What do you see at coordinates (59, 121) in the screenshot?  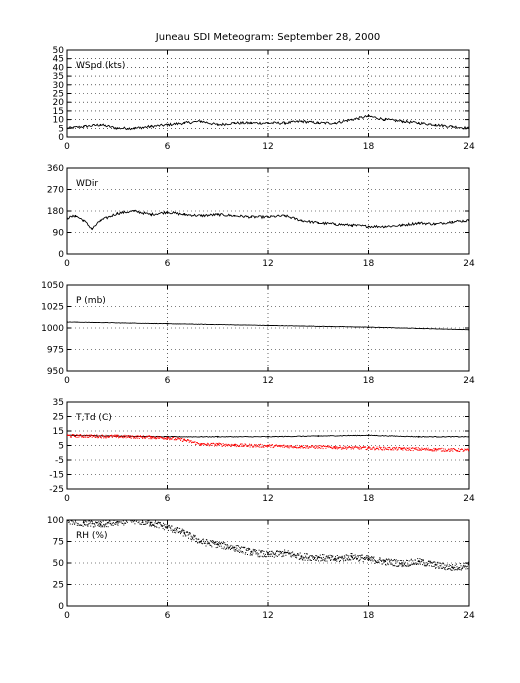 I see `y-tick-label: 10` at bounding box center [59, 121].